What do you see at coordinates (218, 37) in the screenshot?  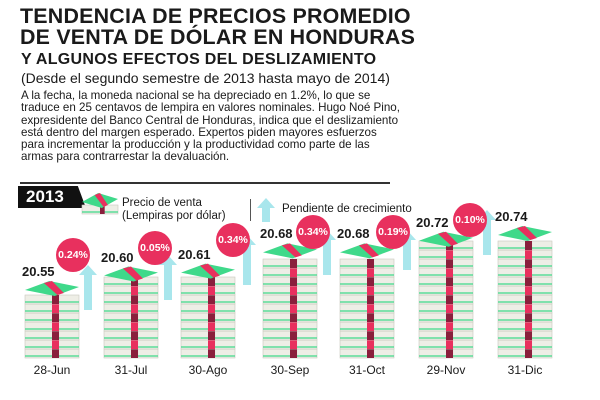 I see `title-line-2: DE VENTA DE DÓLAR EN HONDURAS` at bounding box center [218, 37].